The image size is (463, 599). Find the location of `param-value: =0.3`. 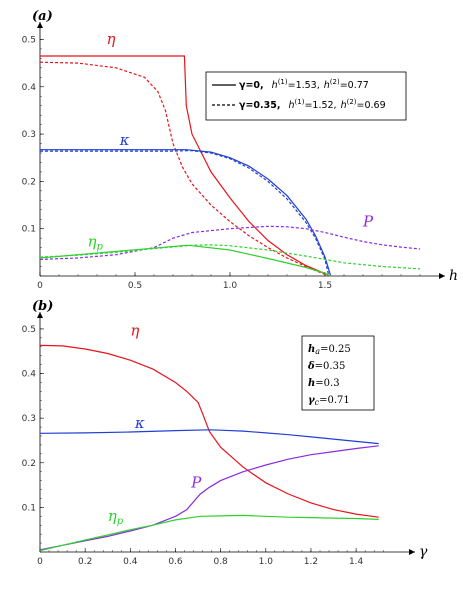

param-value: =0.3 is located at coordinates (327, 383).